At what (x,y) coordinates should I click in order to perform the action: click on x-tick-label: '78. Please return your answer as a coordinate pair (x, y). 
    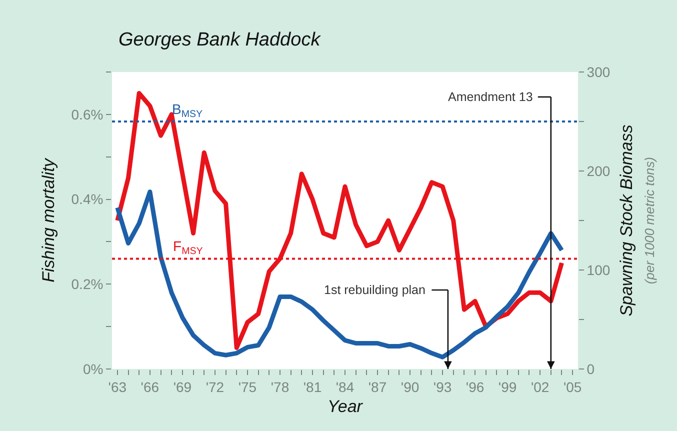
    Looking at the image, I should click on (280, 386).